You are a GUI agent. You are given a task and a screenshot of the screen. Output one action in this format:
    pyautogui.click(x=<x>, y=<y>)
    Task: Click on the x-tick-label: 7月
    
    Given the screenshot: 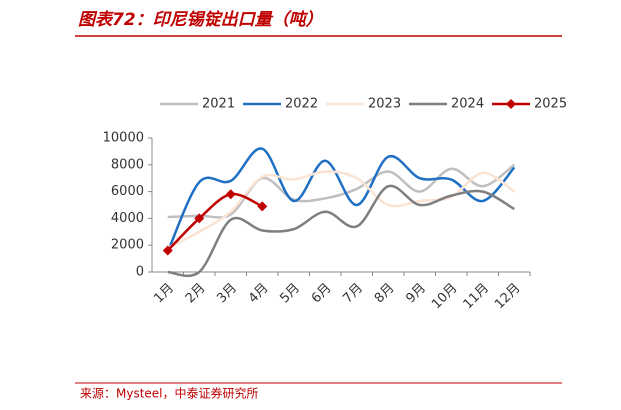 What is the action you would take?
    pyautogui.click(x=353, y=294)
    